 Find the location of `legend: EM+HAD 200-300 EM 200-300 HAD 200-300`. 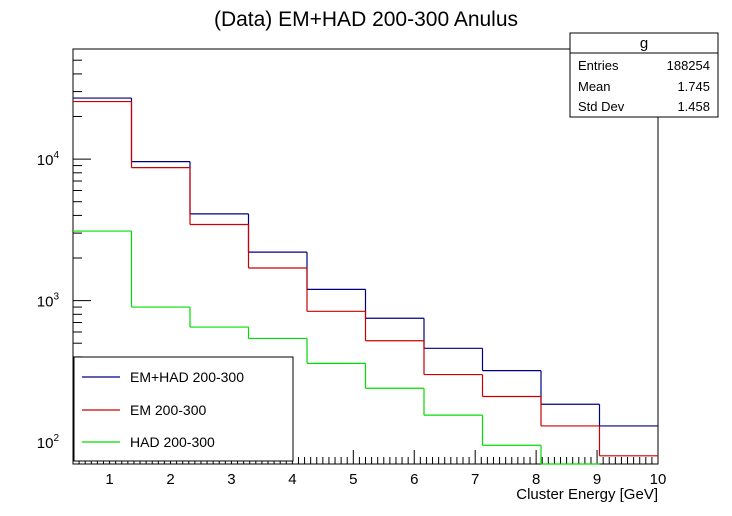

legend: EM+HAD 200-300 EM 200-300 HAD 200-300 is located at coordinates (183, 409).